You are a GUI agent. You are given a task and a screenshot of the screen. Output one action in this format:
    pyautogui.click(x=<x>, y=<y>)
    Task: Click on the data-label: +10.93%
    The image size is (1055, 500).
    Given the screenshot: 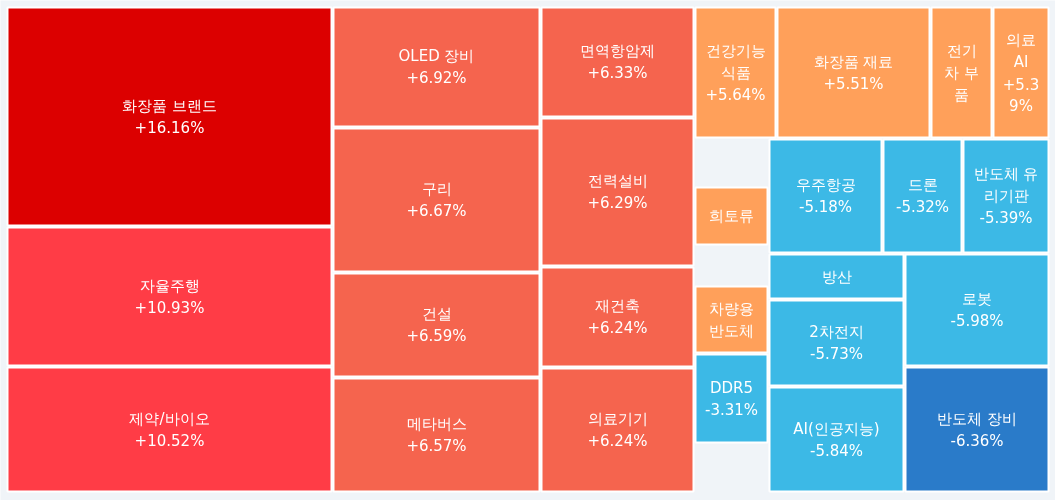 What is the action you would take?
    pyautogui.click(x=169, y=307)
    